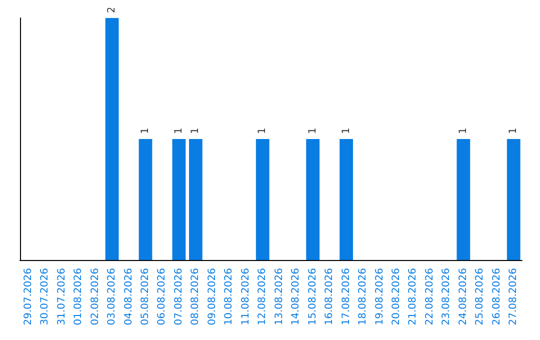 The width and height of the screenshot is (540, 340). Describe the element at coordinates (128, 297) in the screenshot. I see `x-tick-label: 04.08.2026` at that location.